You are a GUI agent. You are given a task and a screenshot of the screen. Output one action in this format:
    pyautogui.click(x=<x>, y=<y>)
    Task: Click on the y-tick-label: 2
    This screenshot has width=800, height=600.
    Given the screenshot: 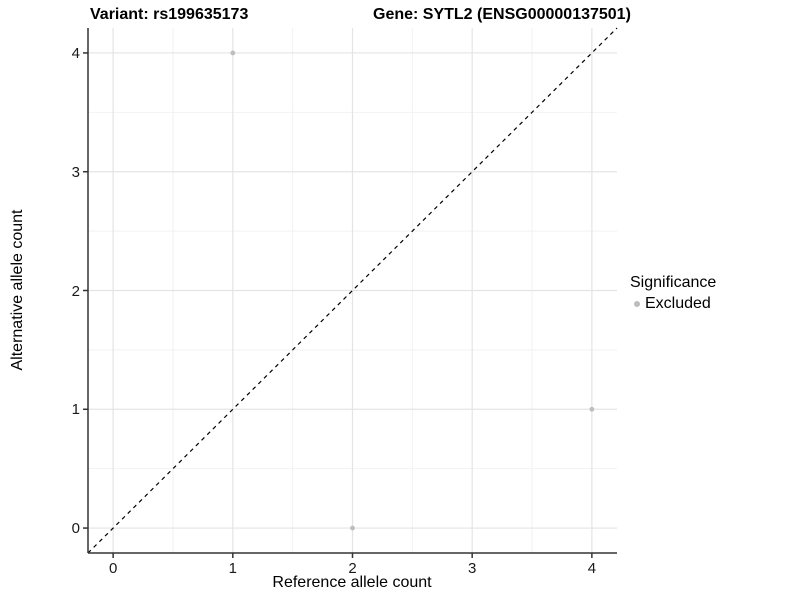 What is the action you would take?
    pyautogui.click(x=75, y=291)
    